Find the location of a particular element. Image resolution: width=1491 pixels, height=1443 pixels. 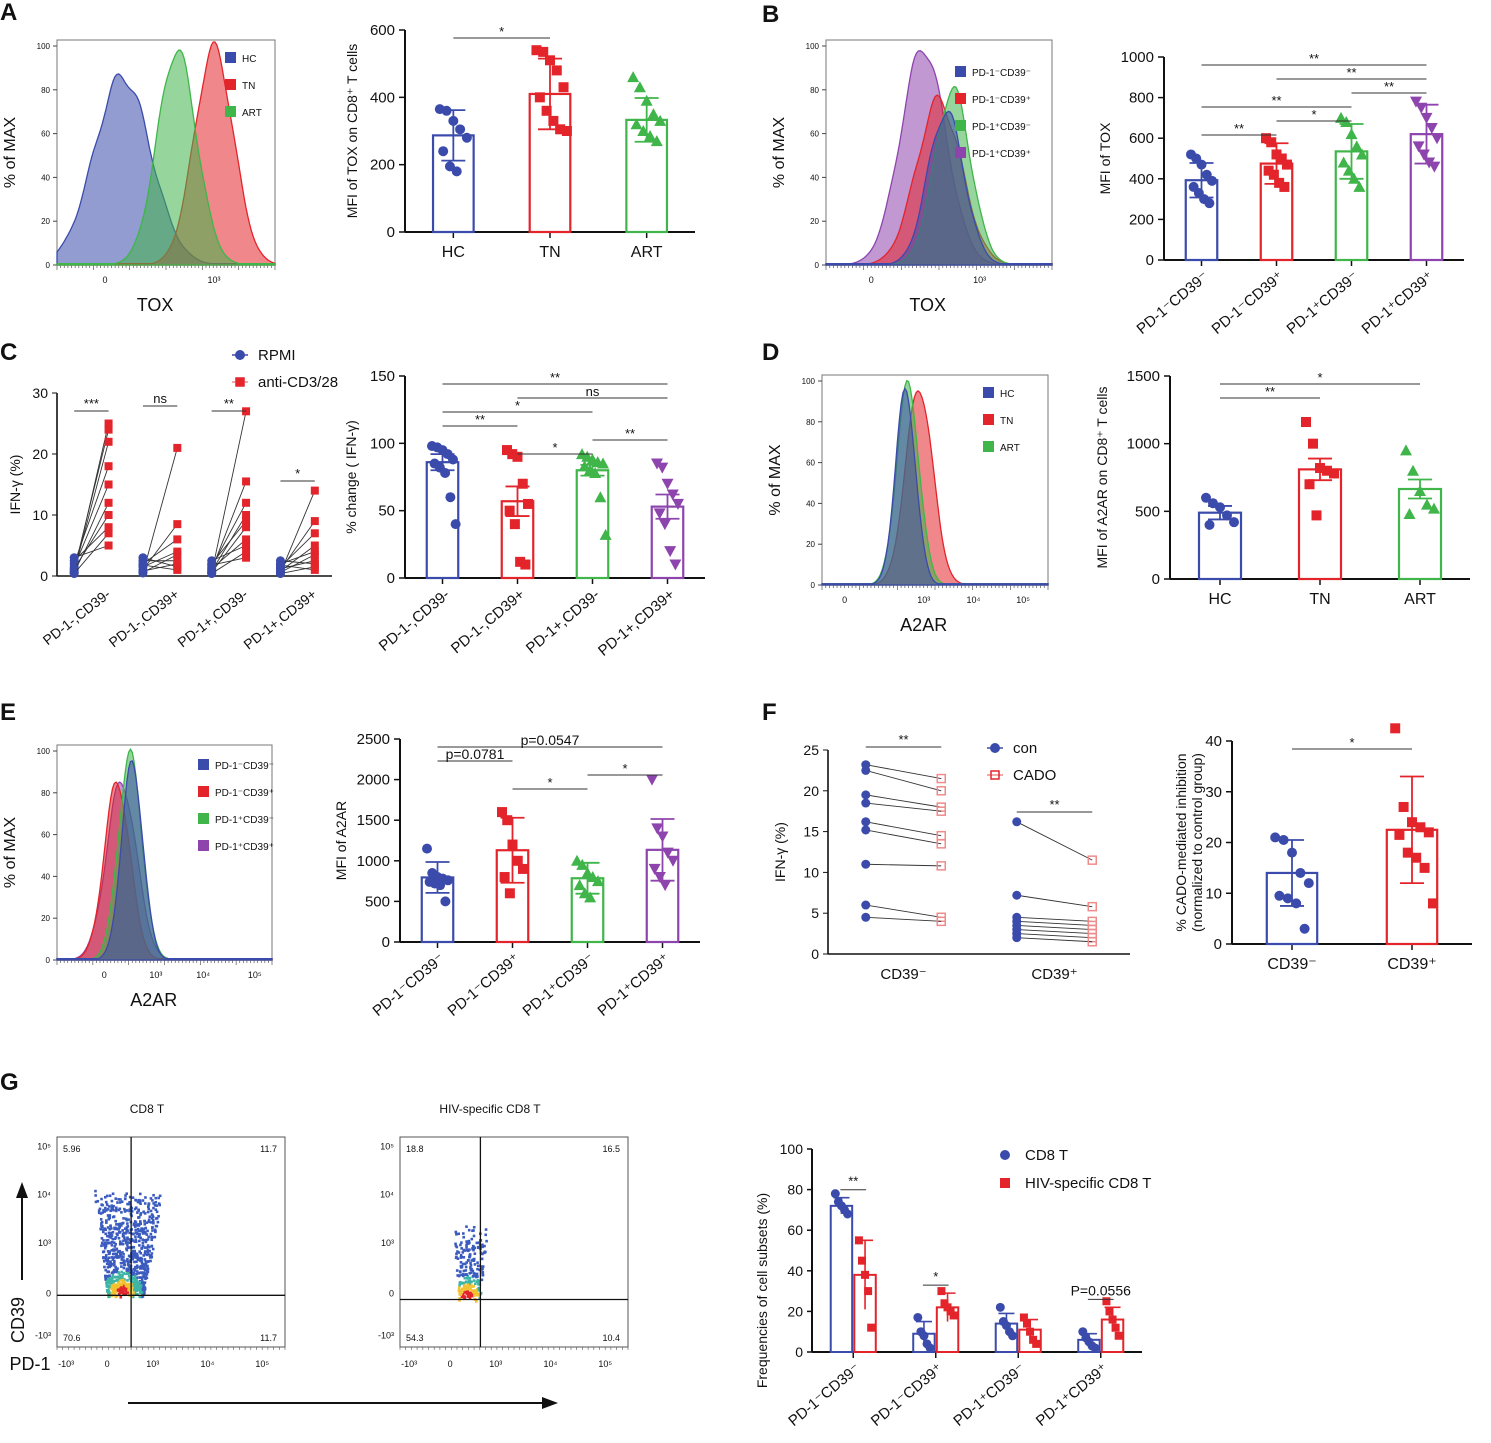

legend-label: TN is located at coordinates (248, 86).